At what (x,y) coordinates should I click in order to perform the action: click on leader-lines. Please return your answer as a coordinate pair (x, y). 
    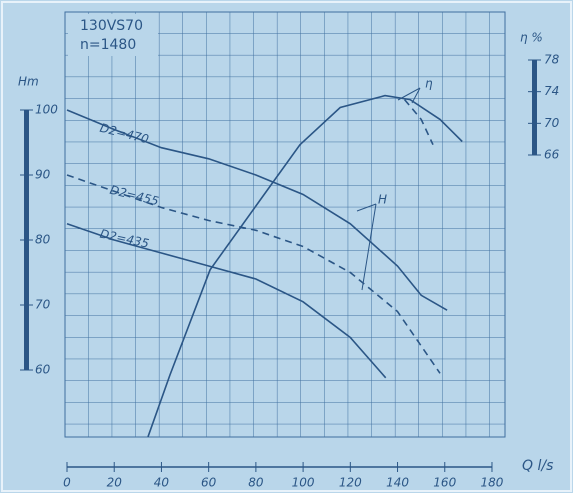
    Looking at the image, I should click on (388, 189).